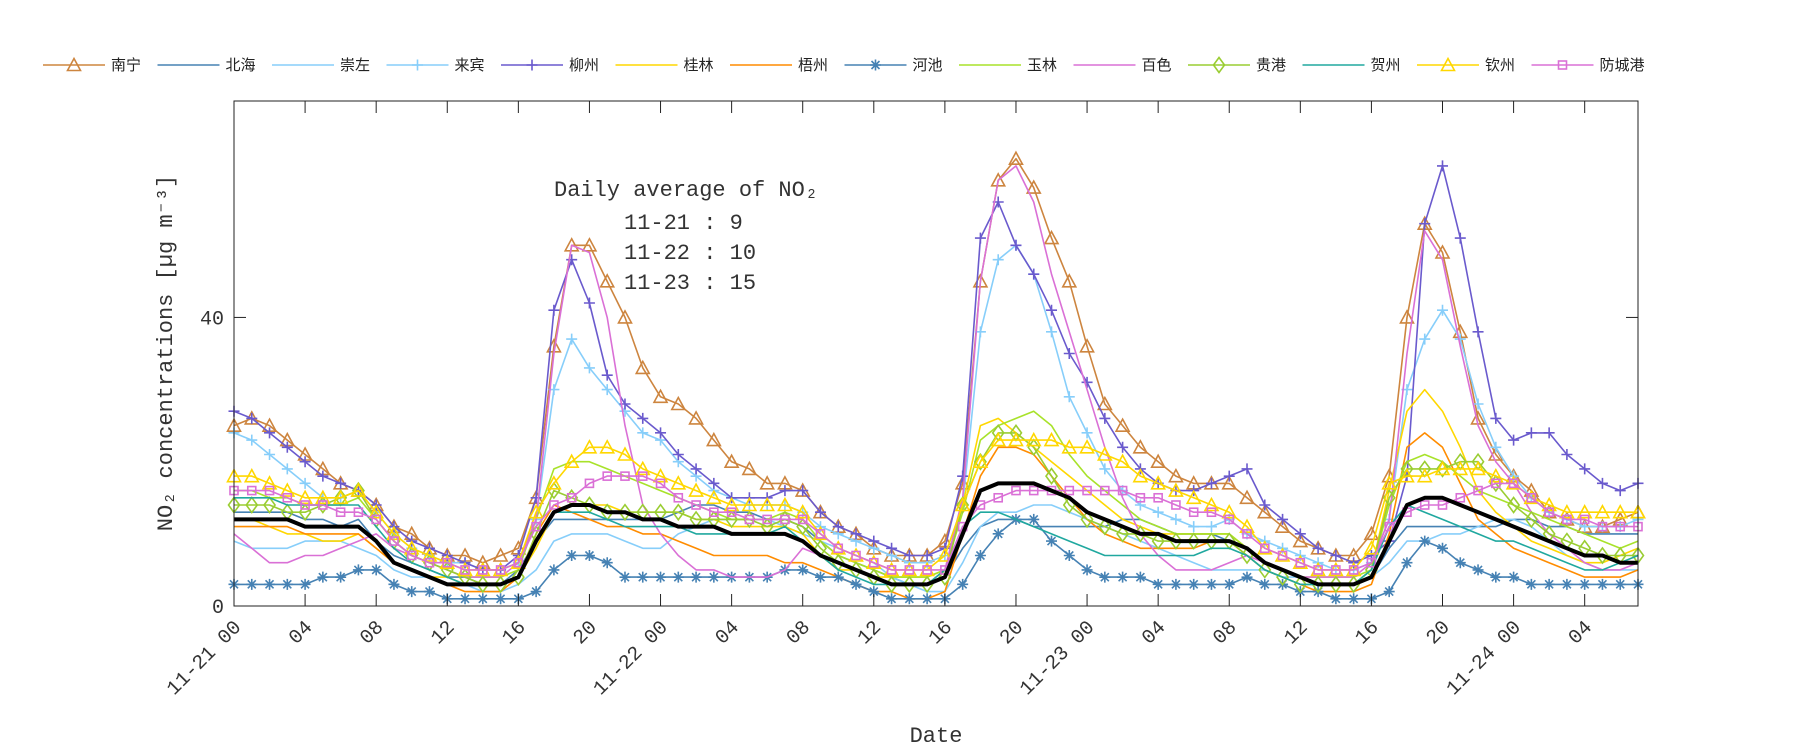  Describe the element at coordinates (301, 633) in the screenshot. I see `x-tick-label: 04` at that location.